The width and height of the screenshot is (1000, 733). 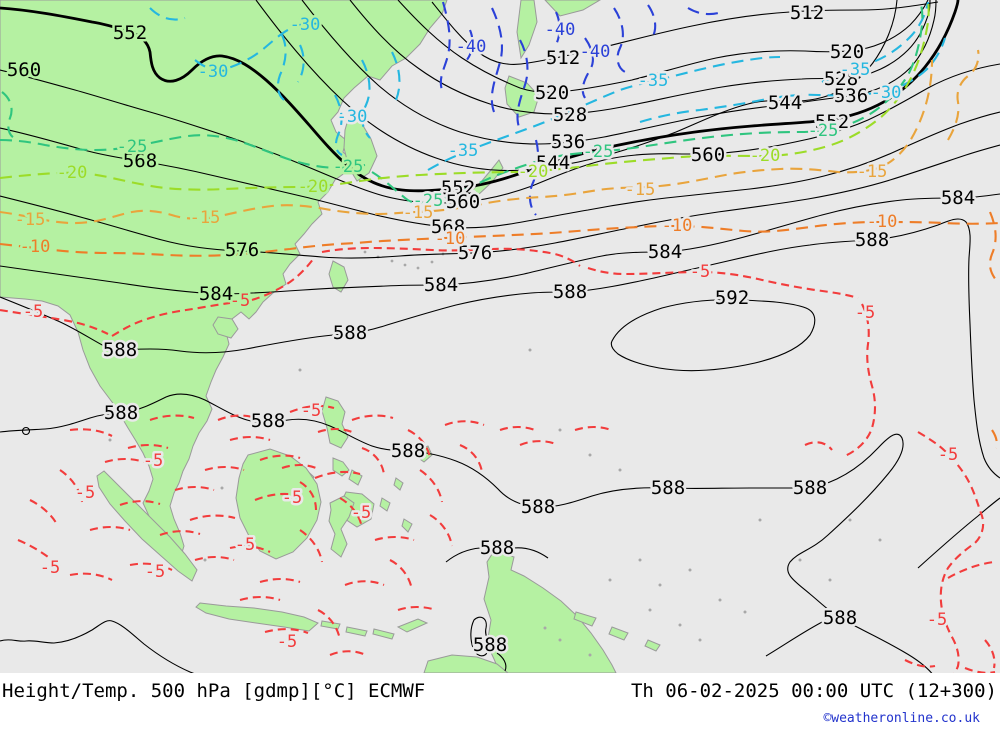 I want to click on height-contour-label: 520, so click(x=552, y=93).